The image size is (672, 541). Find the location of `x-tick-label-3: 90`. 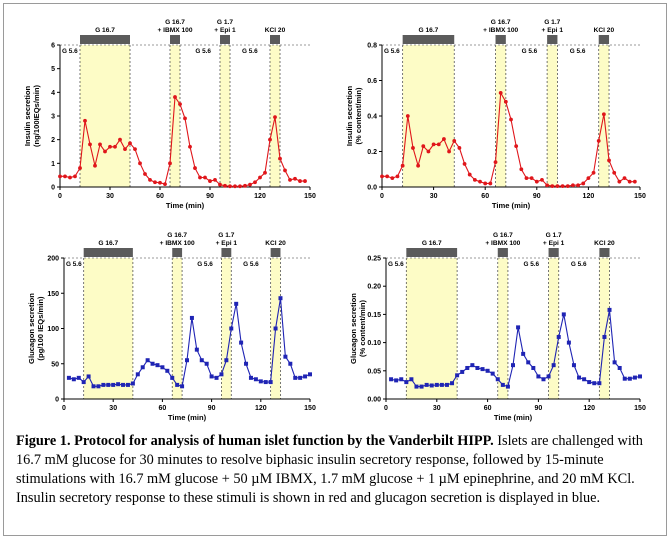

x-tick-label-3: 90 is located at coordinates (210, 196).